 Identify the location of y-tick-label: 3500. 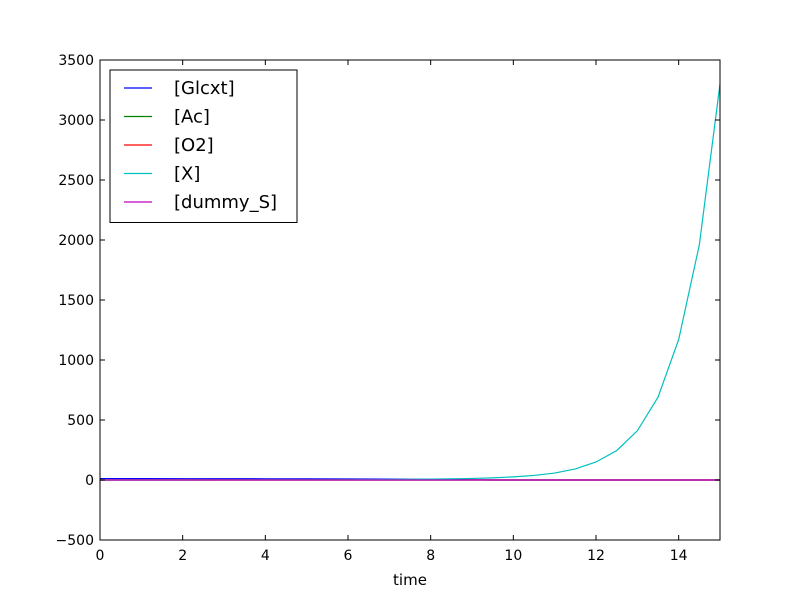
(76, 61).